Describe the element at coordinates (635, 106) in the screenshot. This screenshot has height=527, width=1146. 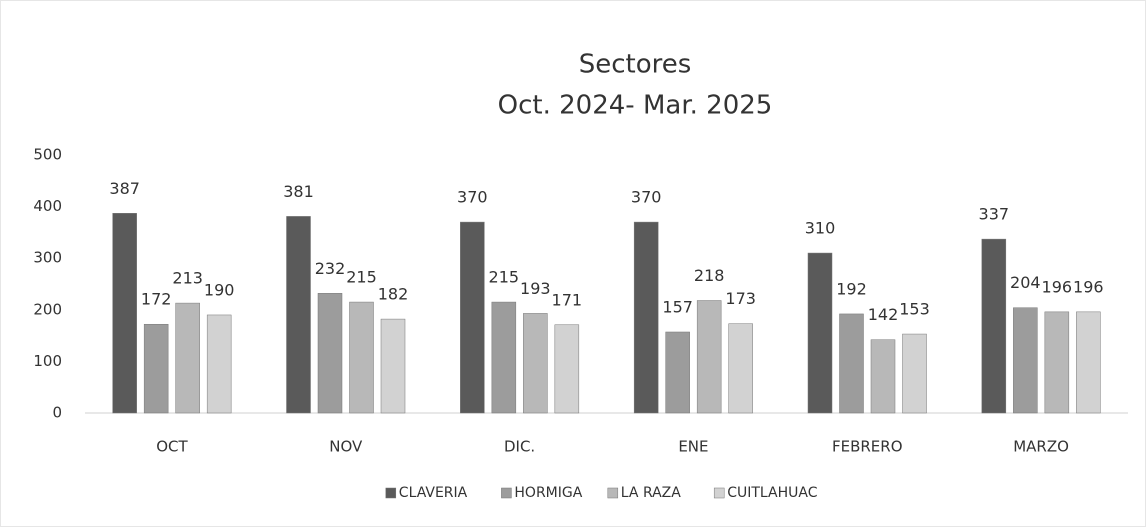
I see `chart-subtitle: Oct. 2024- Mar. 2025` at that location.